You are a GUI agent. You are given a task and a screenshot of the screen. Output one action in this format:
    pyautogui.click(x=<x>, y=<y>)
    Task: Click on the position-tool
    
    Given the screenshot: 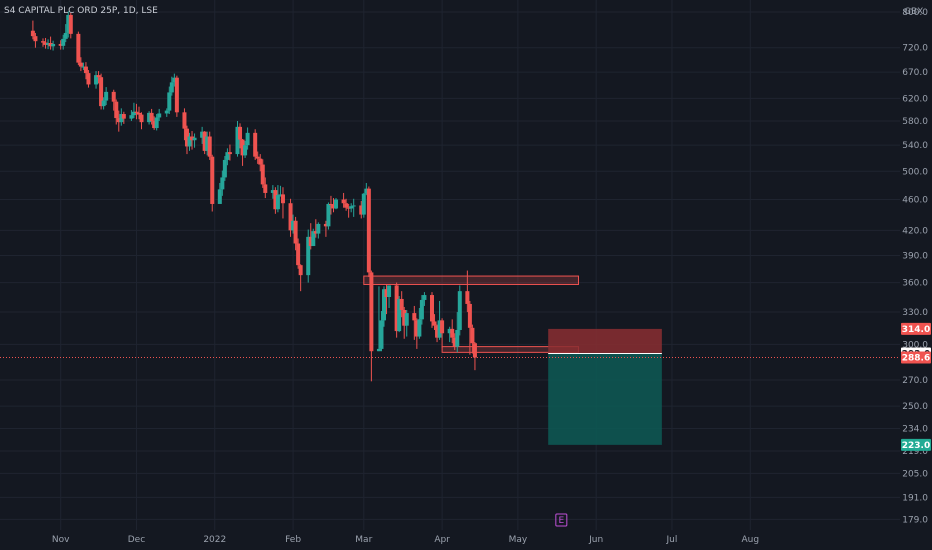 What is the action you would take?
    pyautogui.click(x=605, y=386)
    